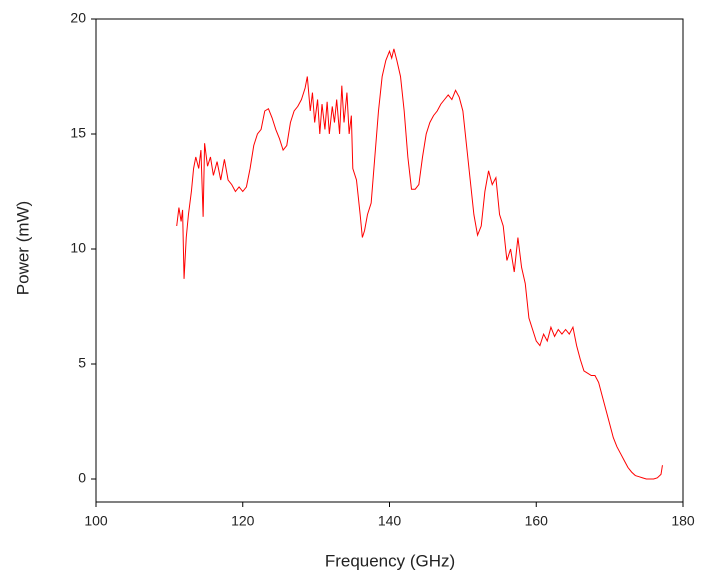 The width and height of the screenshot is (710, 575). I want to click on x-tick-label: 140, so click(390, 521).